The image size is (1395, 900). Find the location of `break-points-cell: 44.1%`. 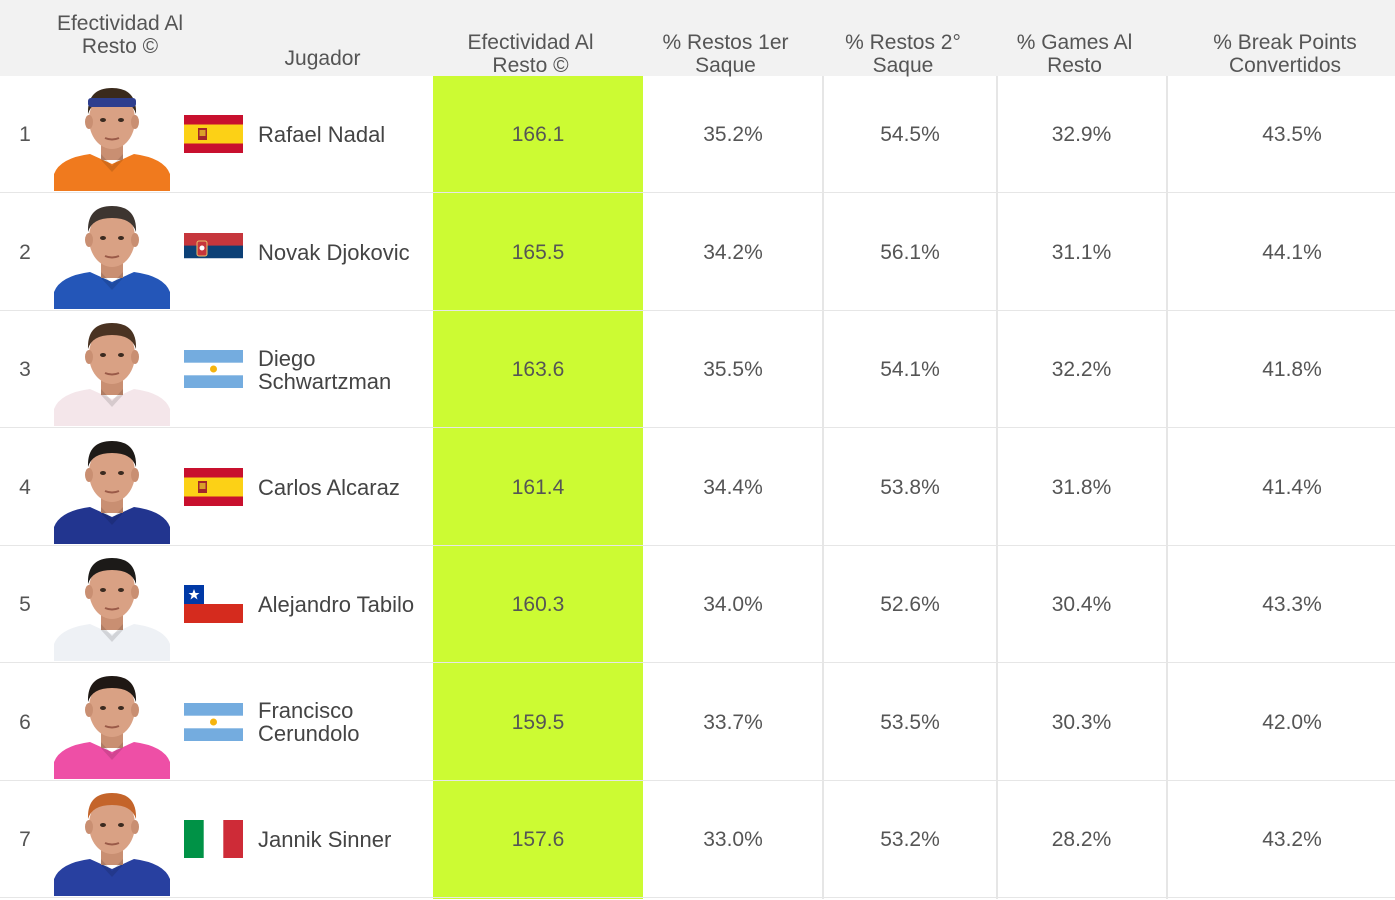

break-points-cell: 44.1% is located at coordinates (1292, 252).